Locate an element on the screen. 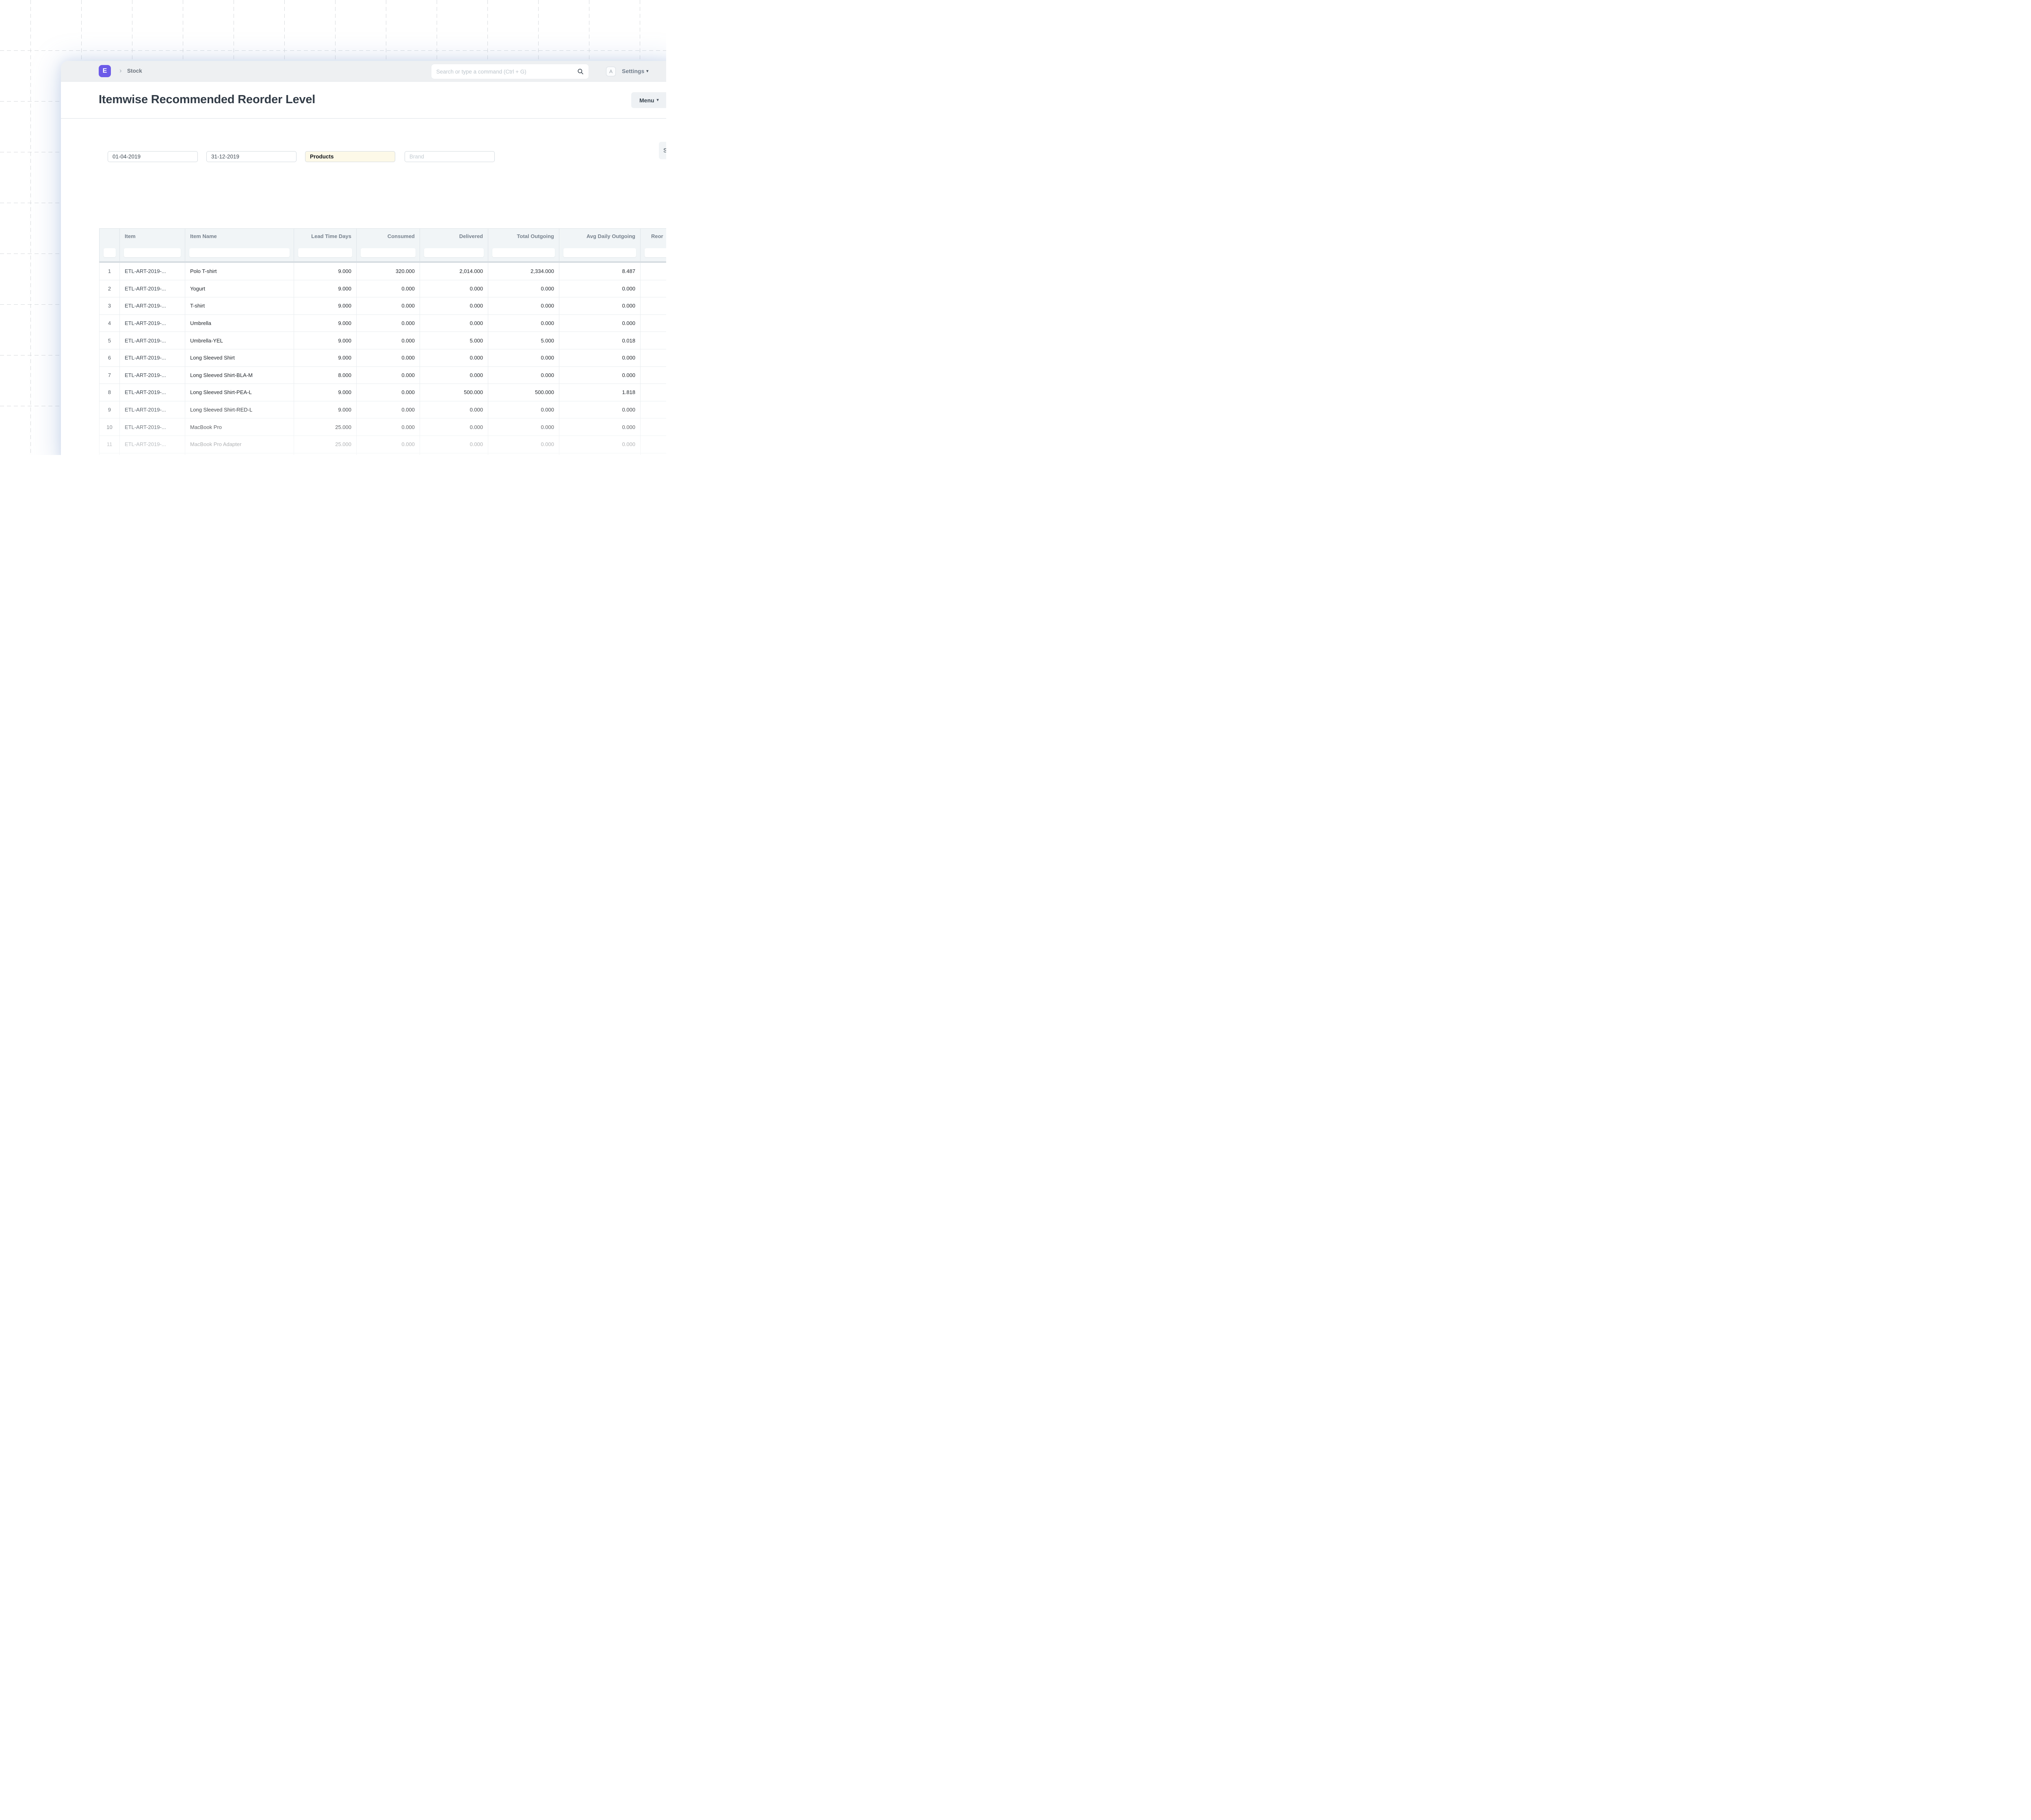  row-number-cell: 11 is located at coordinates (110, 444).